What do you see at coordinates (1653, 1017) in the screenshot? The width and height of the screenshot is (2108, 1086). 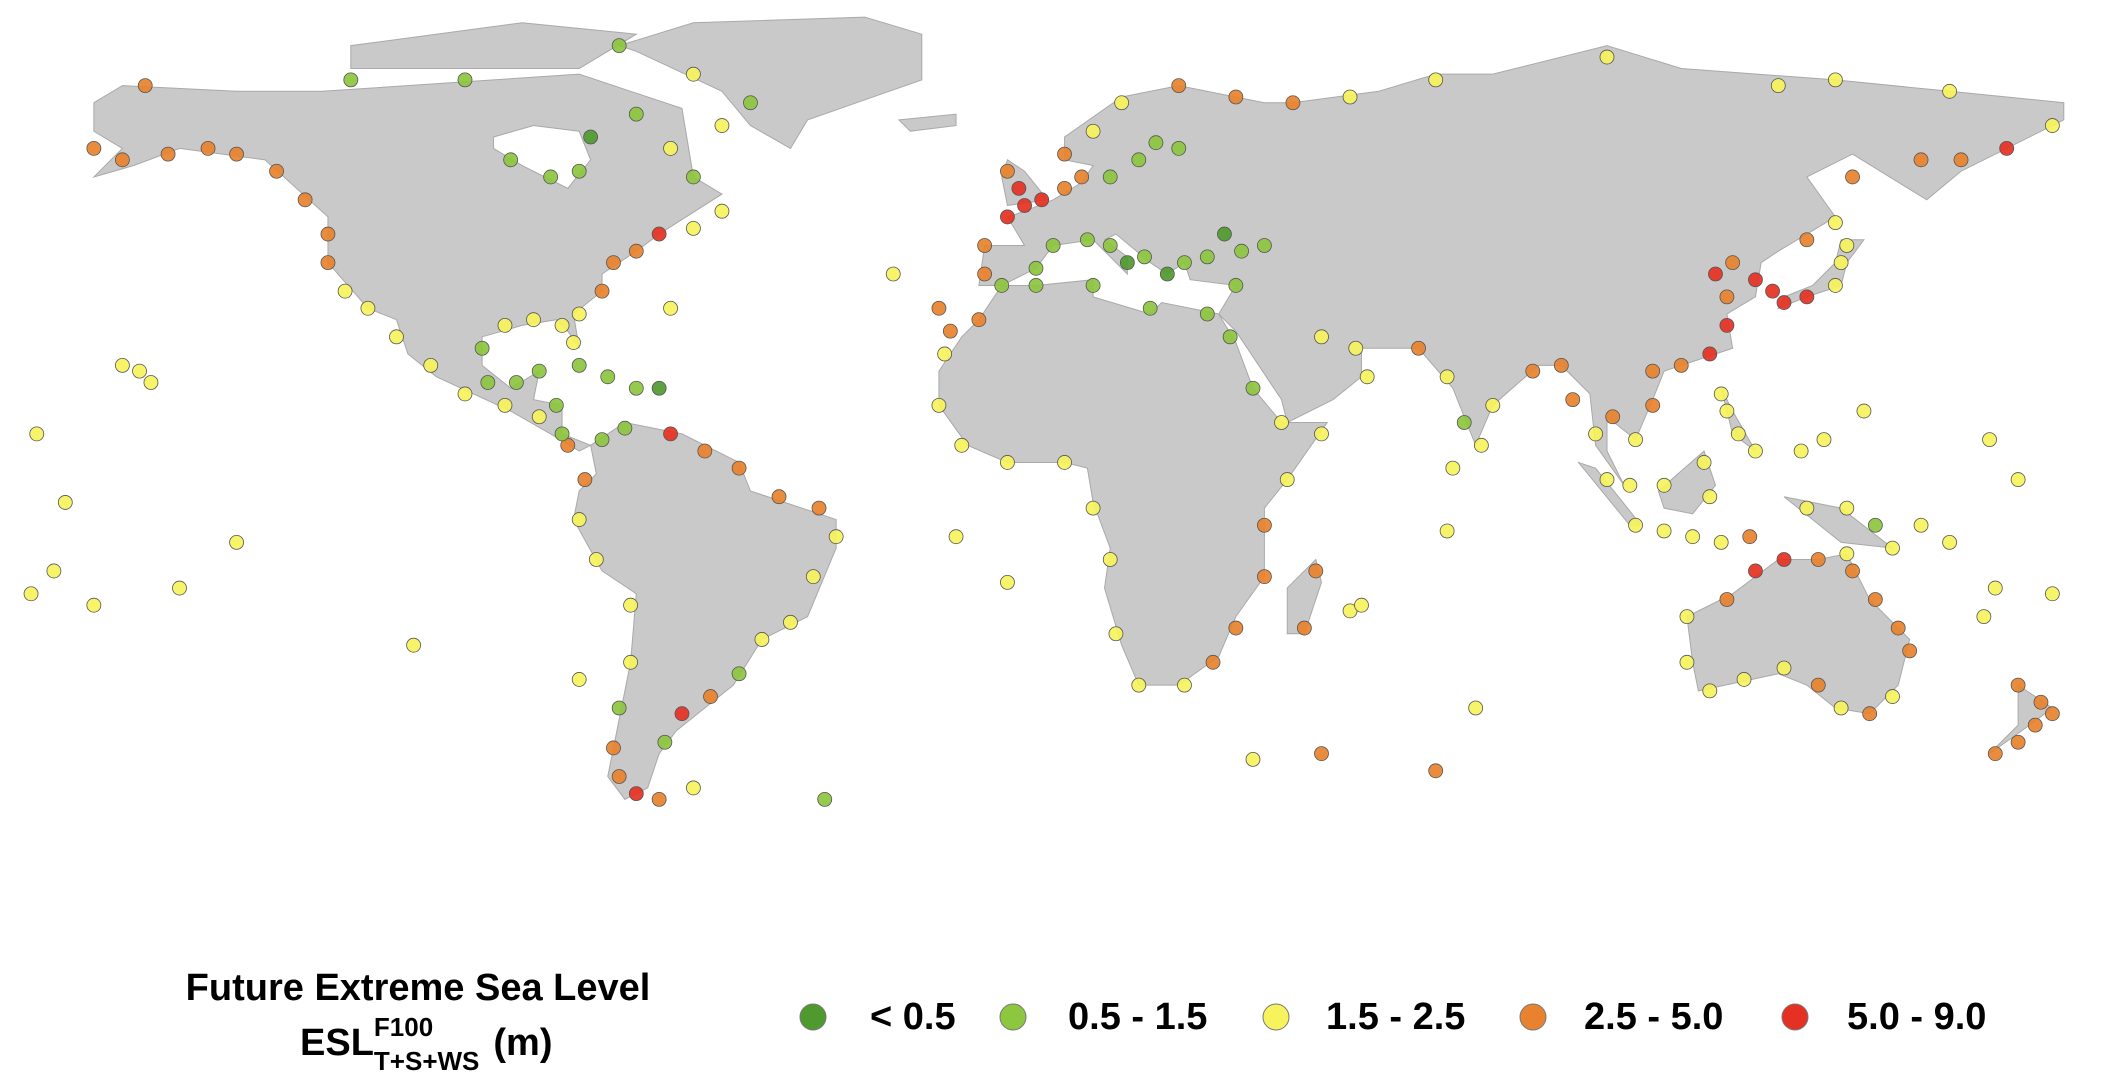 I see `legend-label: 2.5 - 5.0` at bounding box center [1653, 1017].